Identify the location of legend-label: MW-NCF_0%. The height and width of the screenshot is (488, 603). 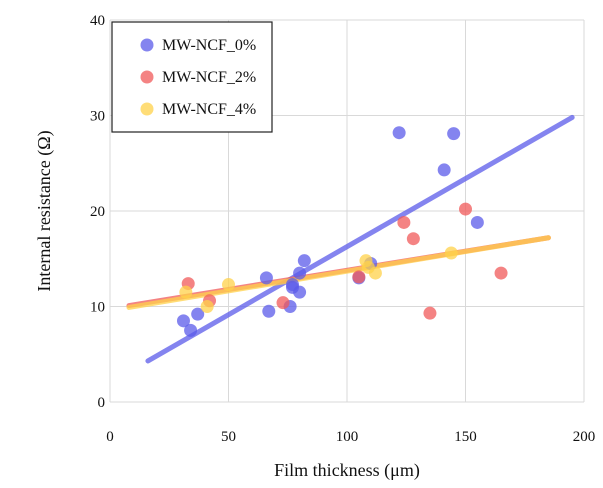
(209, 45).